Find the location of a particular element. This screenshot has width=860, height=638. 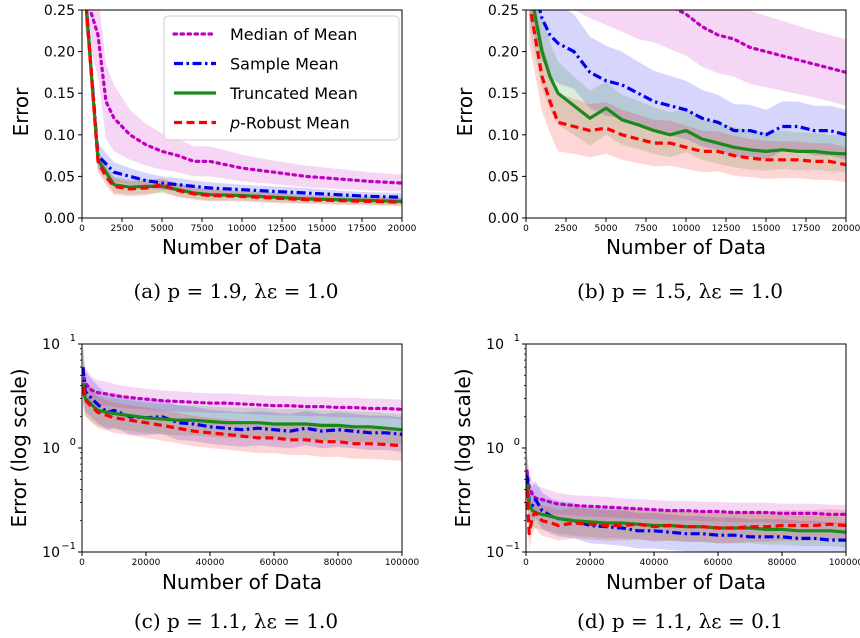

x-tick-label: 10000 is located at coordinates (242, 229).